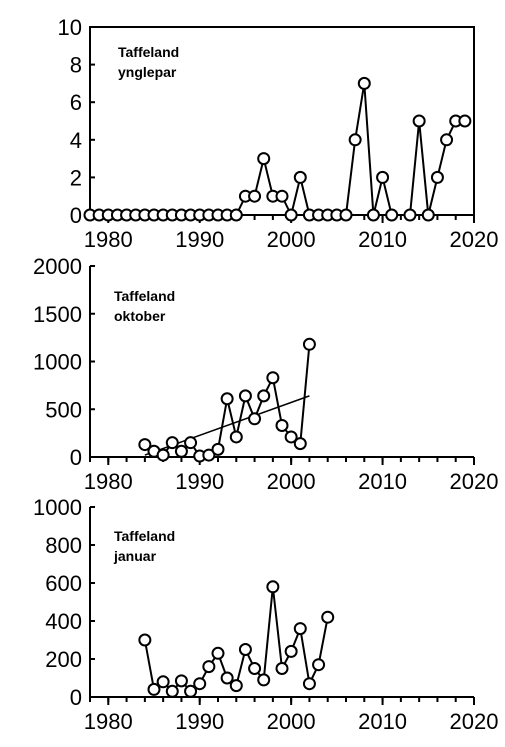  I want to click on panel-title-line: oktober, so click(140, 316).